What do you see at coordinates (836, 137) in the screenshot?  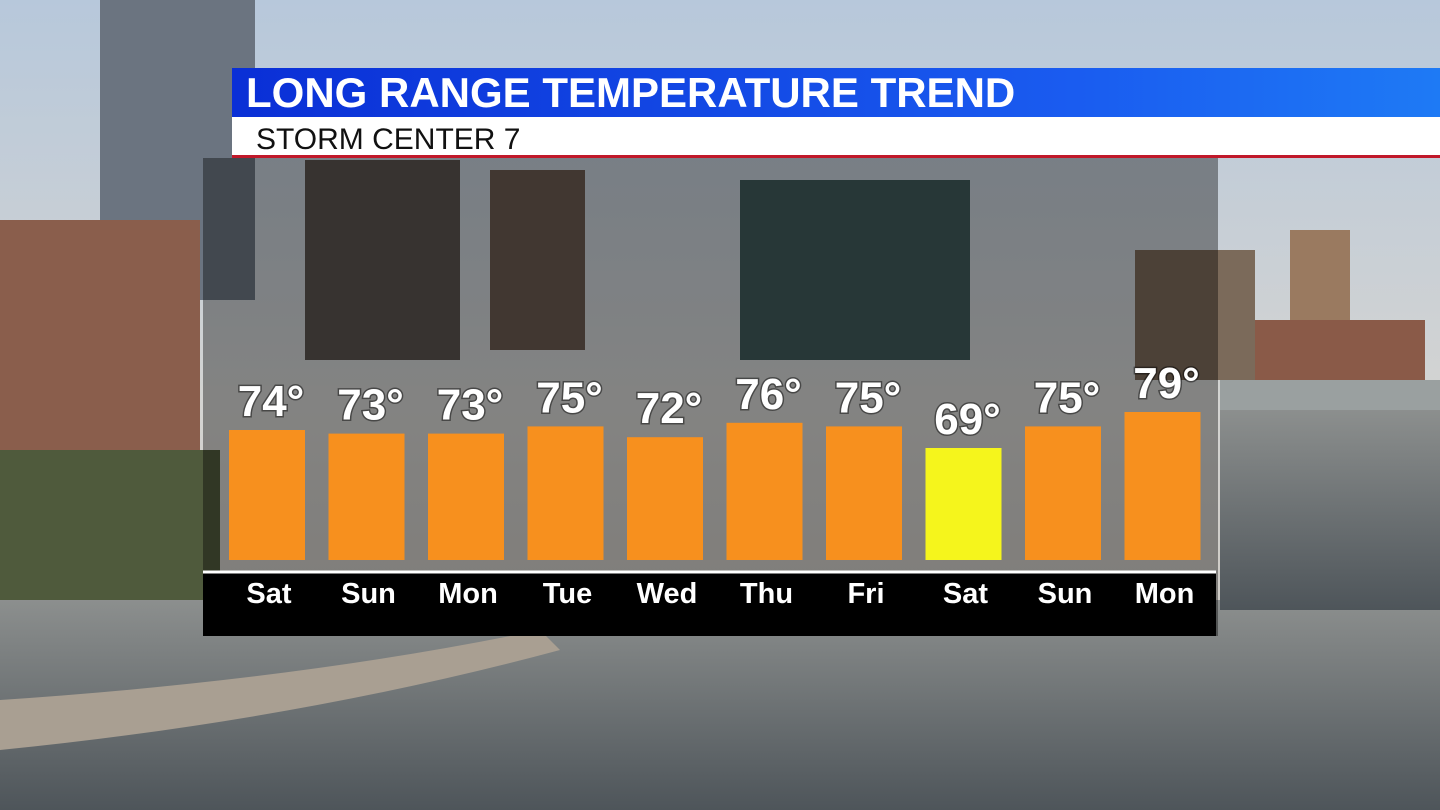 I see `subtitle-banner` at bounding box center [836, 137].